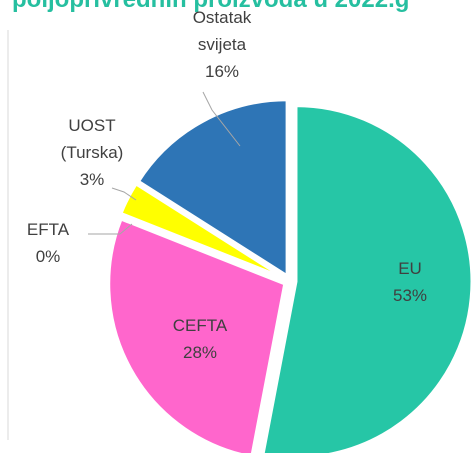 This screenshot has width=474, height=453. What do you see at coordinates (410, 282) in the screenshot?
I see `slice-label: EU 53%` at bounding box center [410, 282].